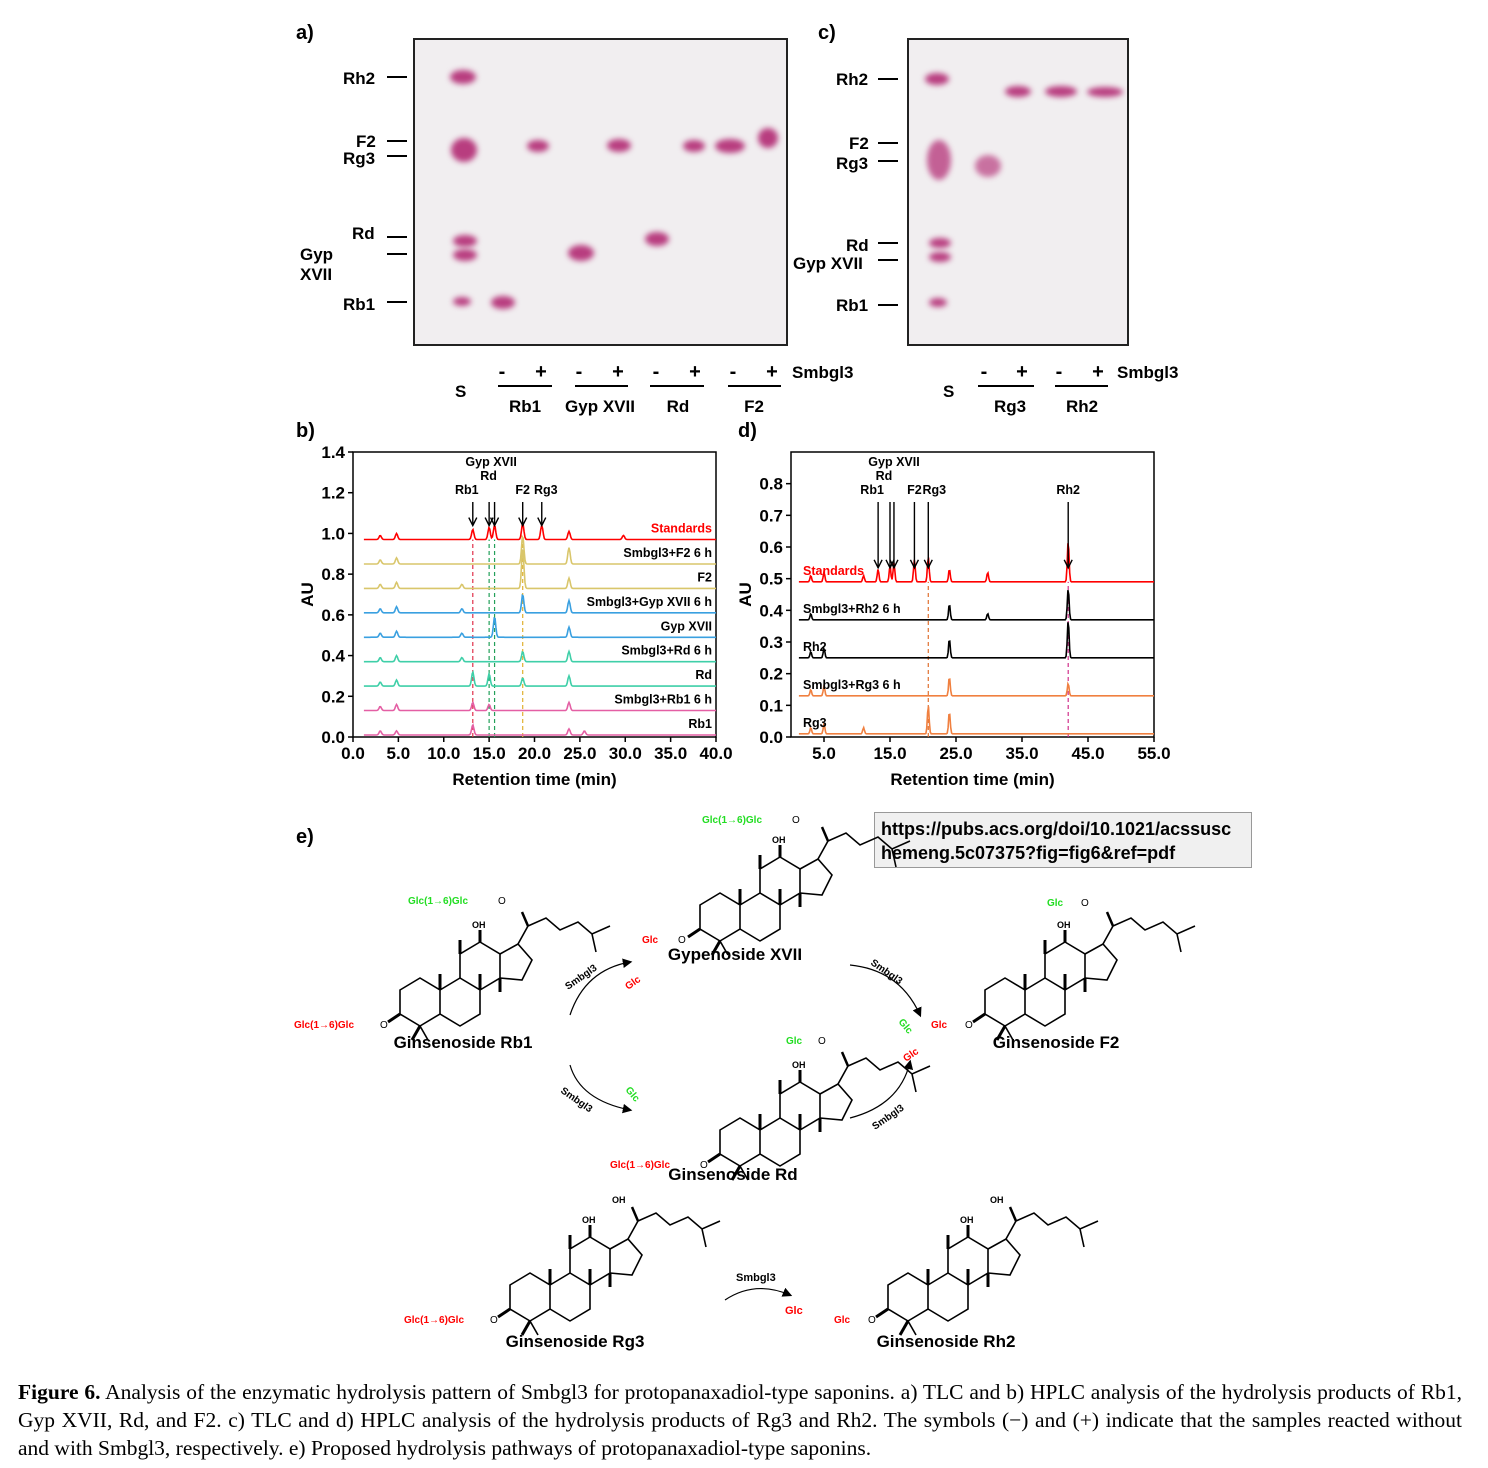 This screenshot has width=1488, height=1468. I want to click on series-label-3: Smbgl3+Gyp XVII 6 h, so click(649, 602).